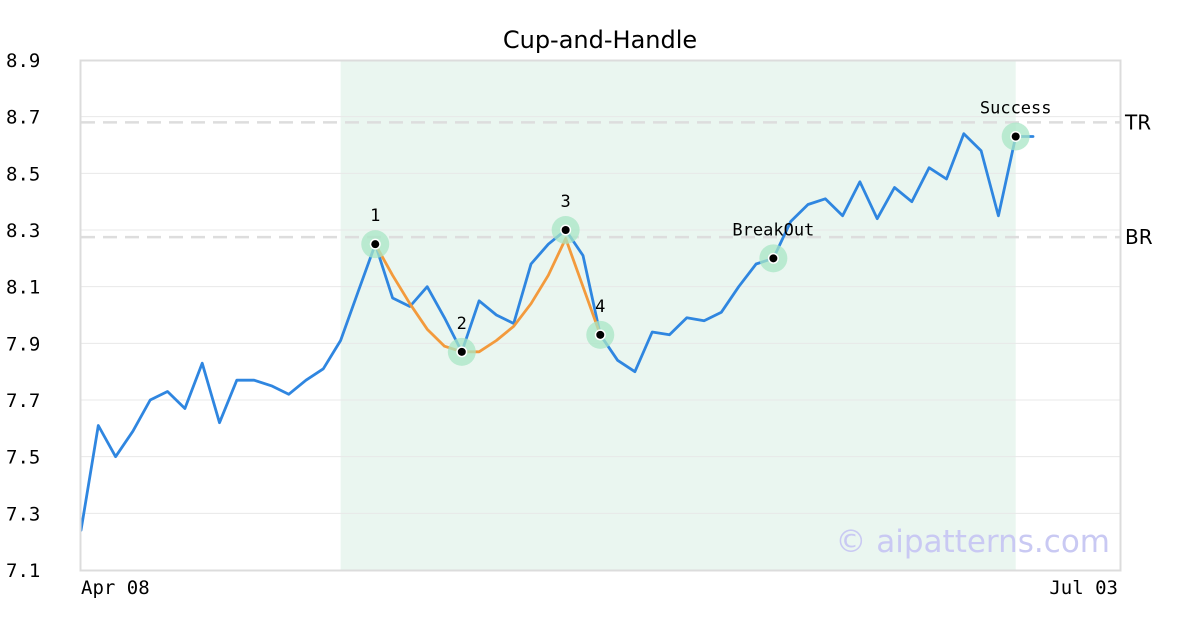 The height and width of the screenshot is (630, 1200). I want to click on cup-curve-line, so click(487, 295).